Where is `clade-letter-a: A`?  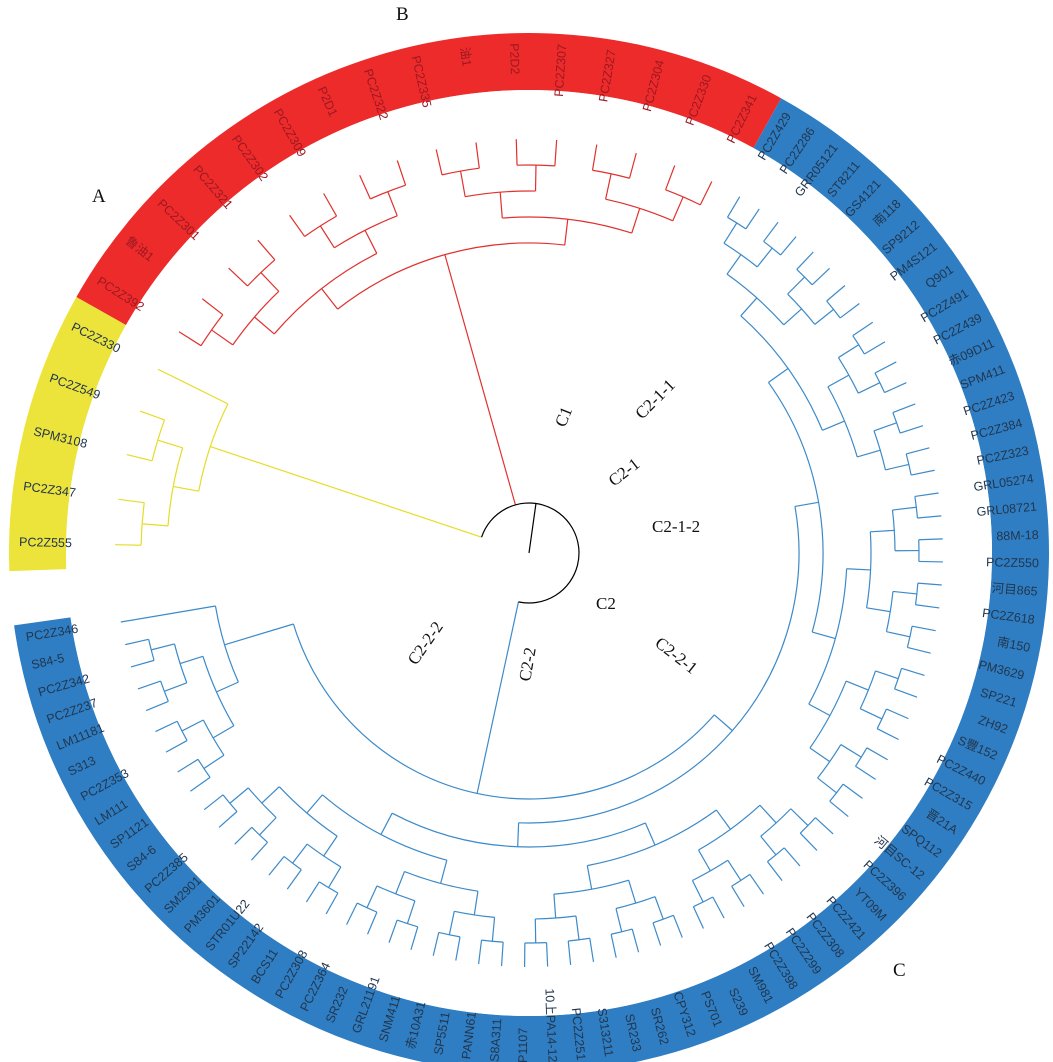 clade-letter-a: A is located at coordinates (99, 196).